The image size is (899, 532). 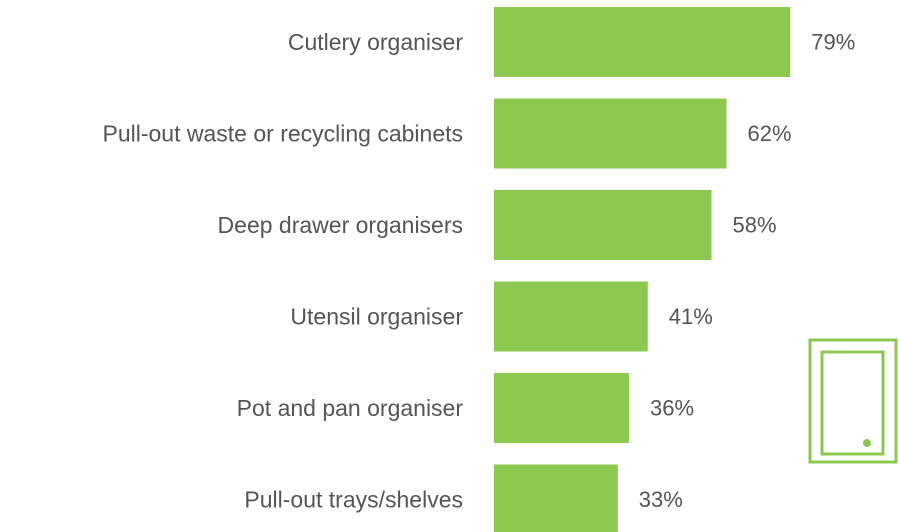 What do you see at coordinates (340, 225) in the screenshot?
I see `category-label-deep-drawer-organisers: Deep drawer organisers` at bounding box center [340, 225].